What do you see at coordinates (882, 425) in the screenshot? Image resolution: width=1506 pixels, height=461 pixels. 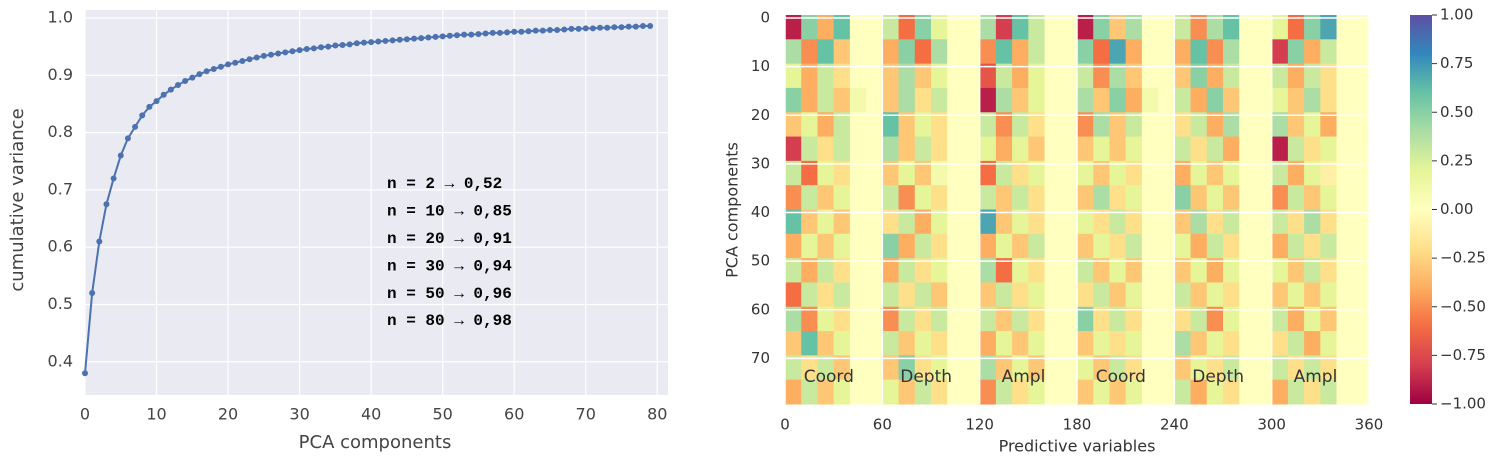 I see `x-tick-label: 60` at bounding box center [882, 425].